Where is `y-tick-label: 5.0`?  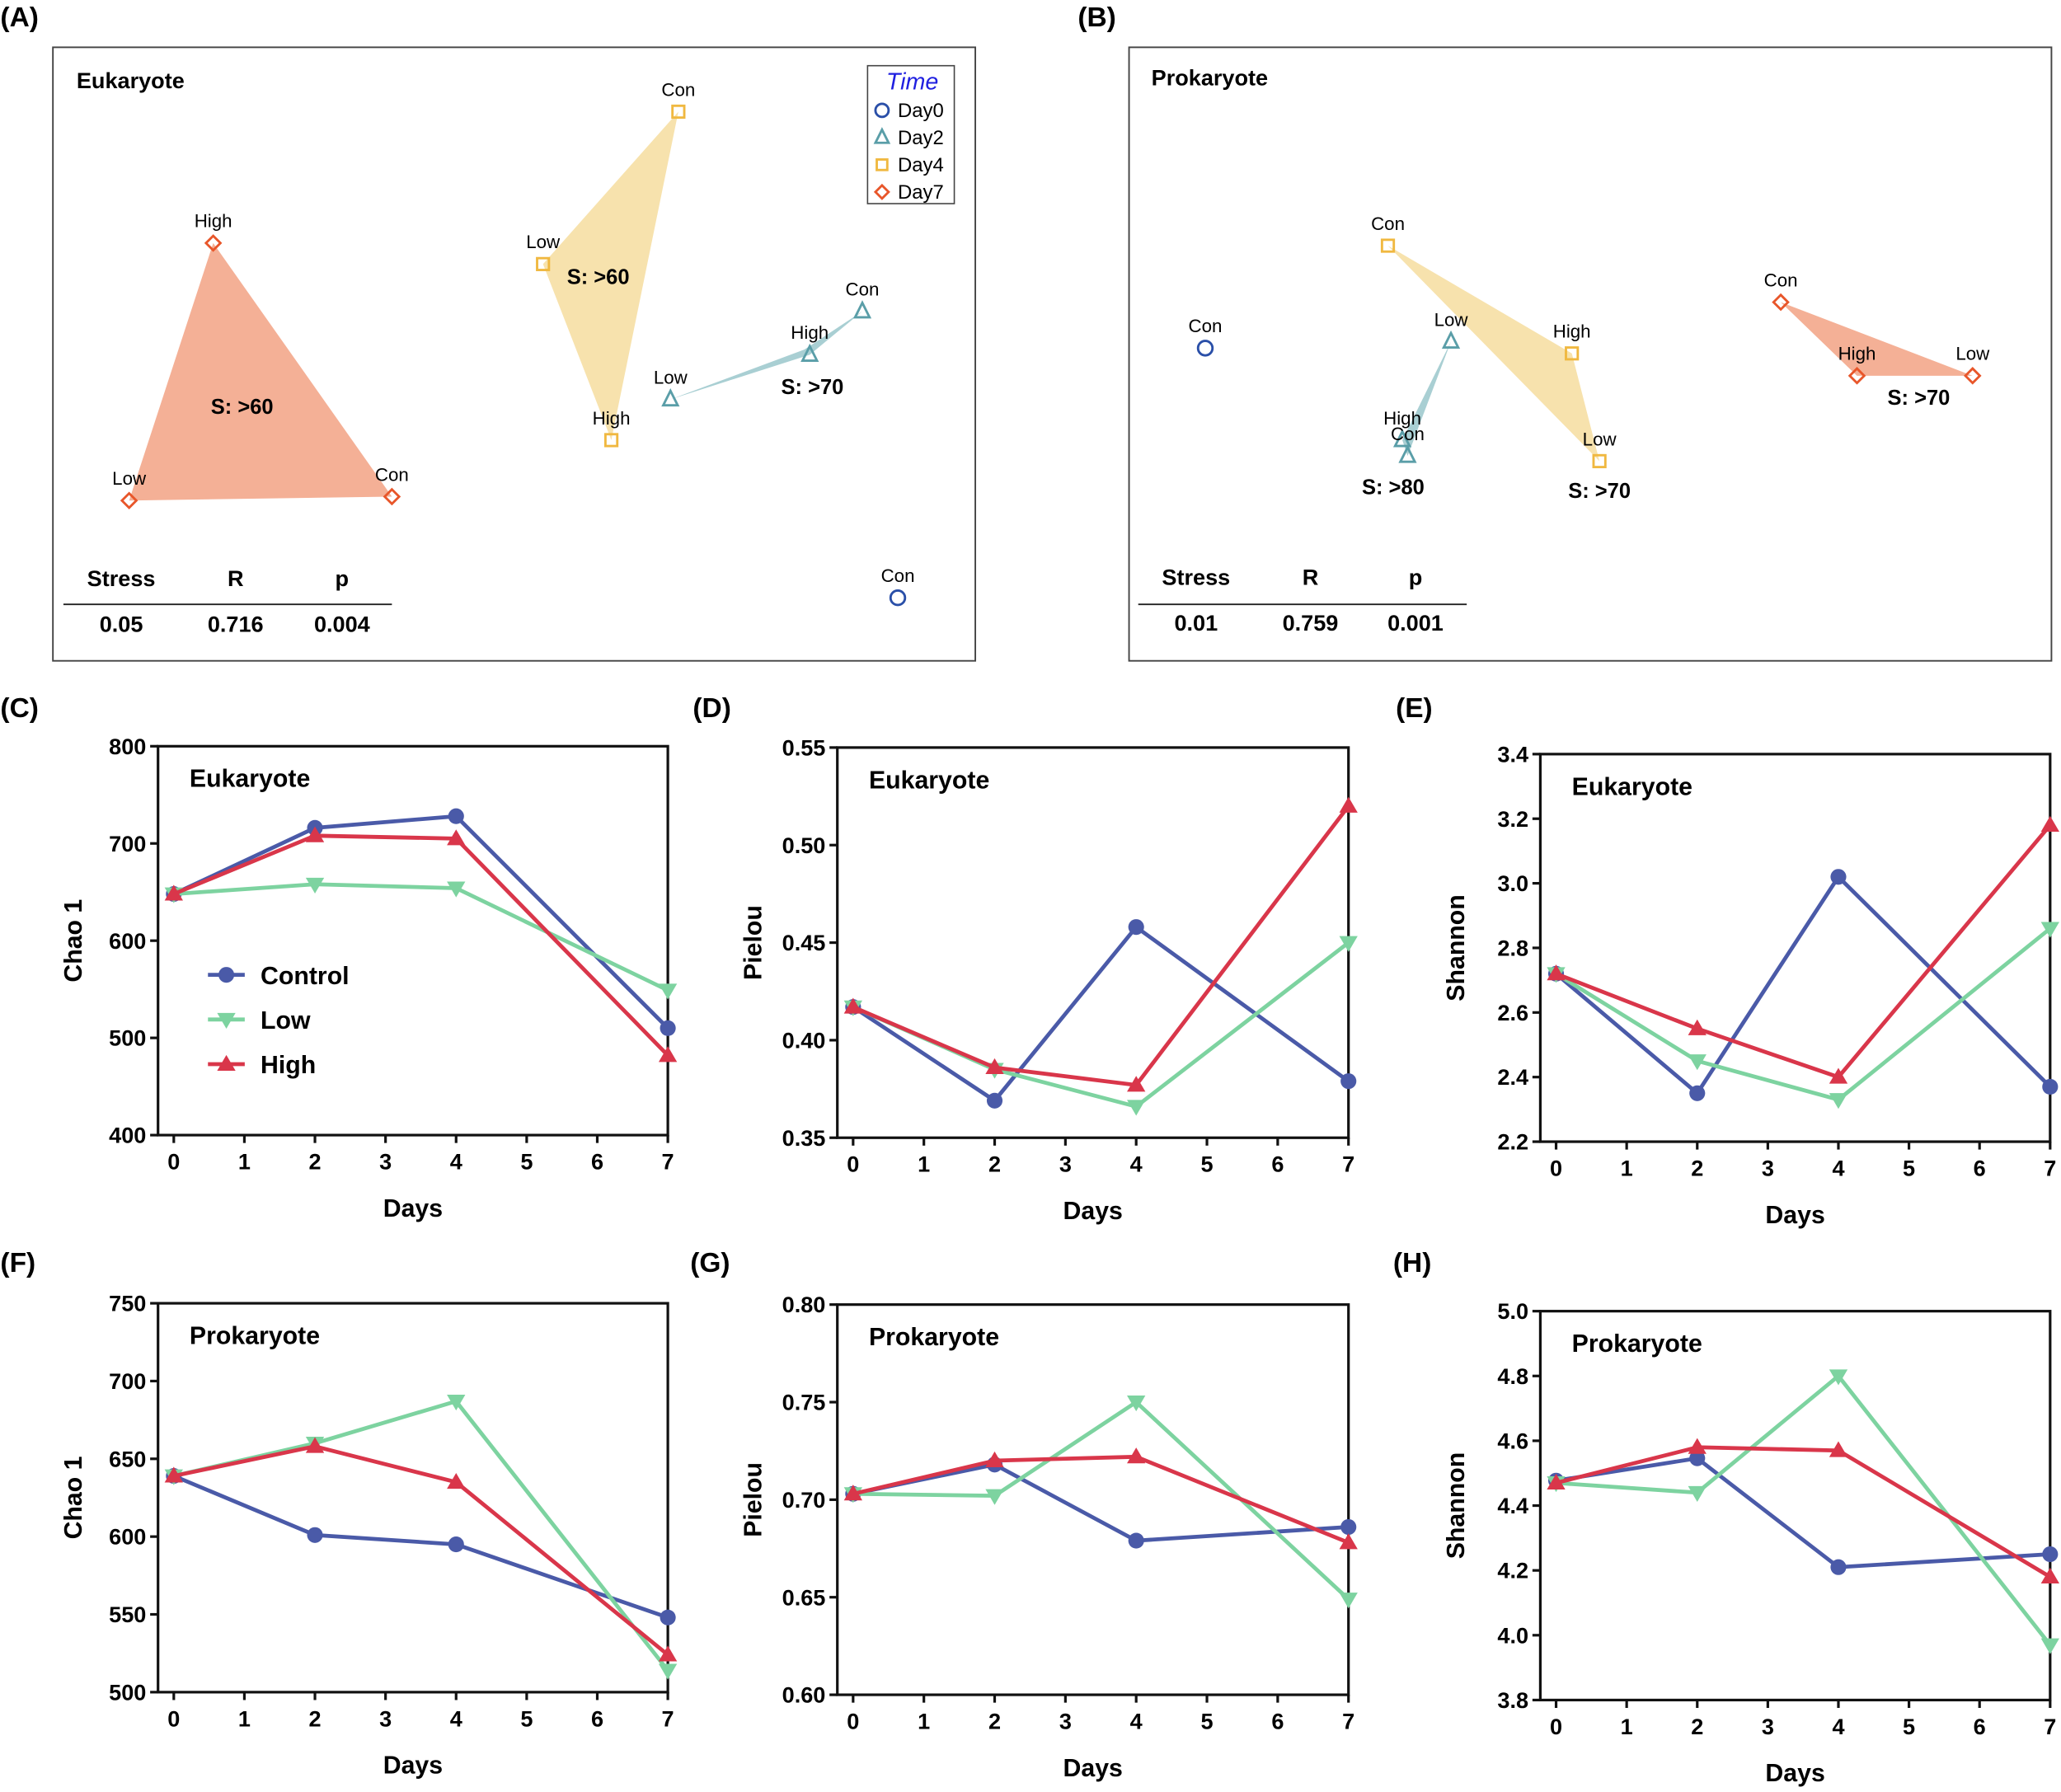 y-tick-label: 5.0 is located at coordinates (1512, 1311).